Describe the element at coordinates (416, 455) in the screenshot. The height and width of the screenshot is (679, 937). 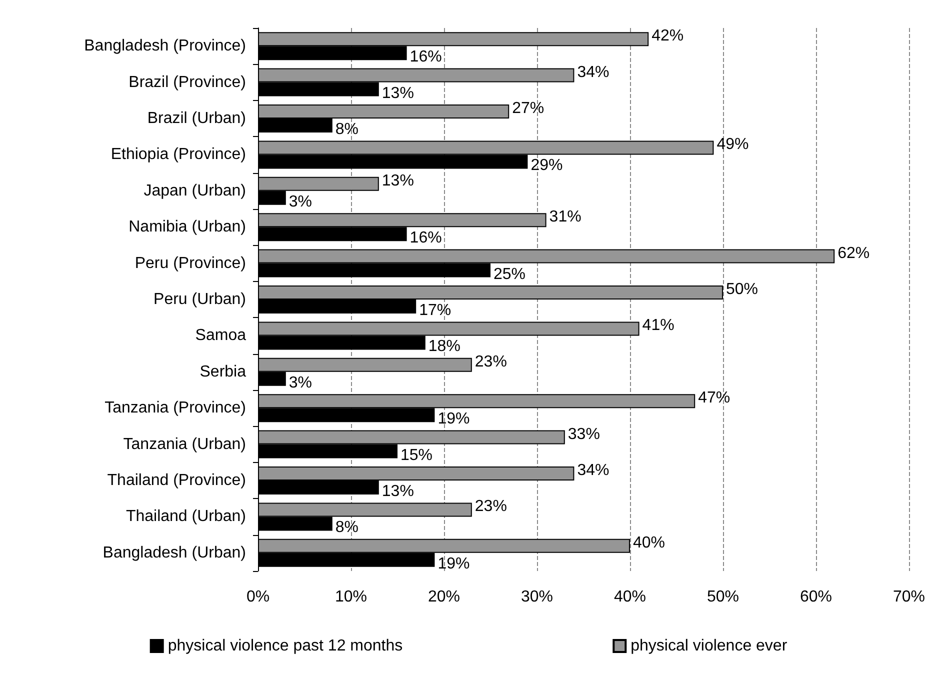
I see `data-label: 15%` at that location.